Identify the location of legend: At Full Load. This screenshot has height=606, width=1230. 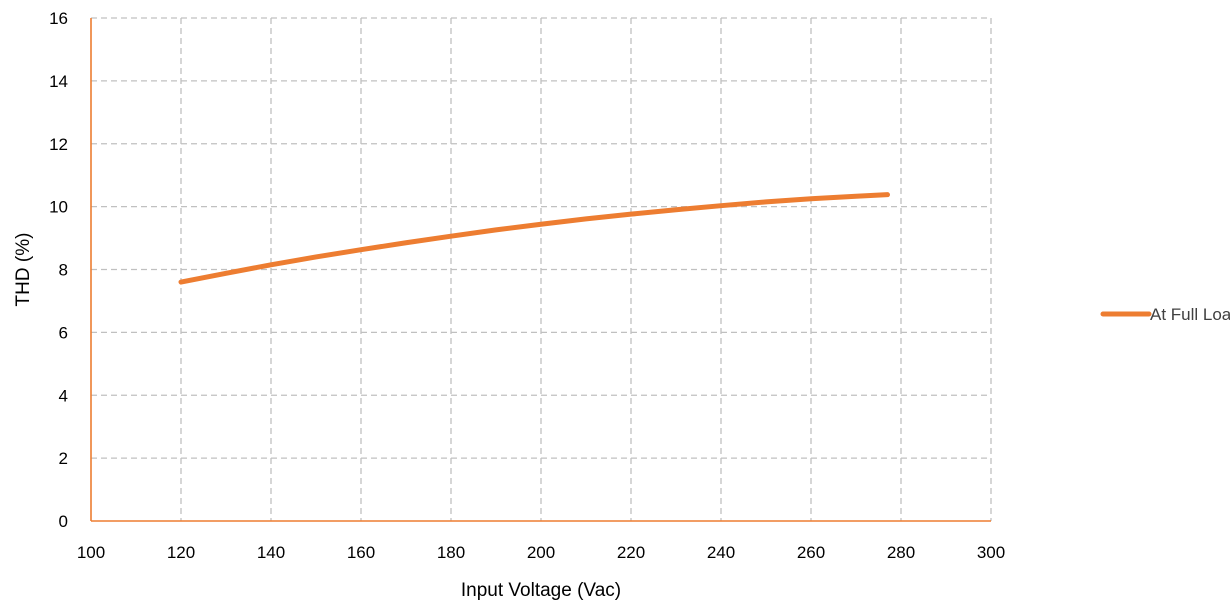
(1165, 314).